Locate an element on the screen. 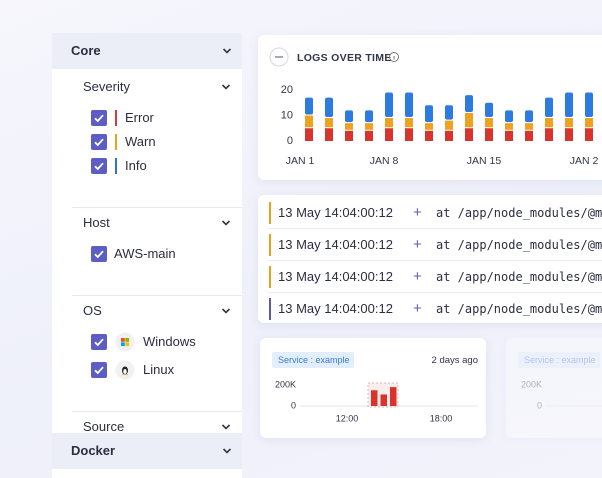  x-tick-label: JAN 8 is located at coordinates (384, 161).